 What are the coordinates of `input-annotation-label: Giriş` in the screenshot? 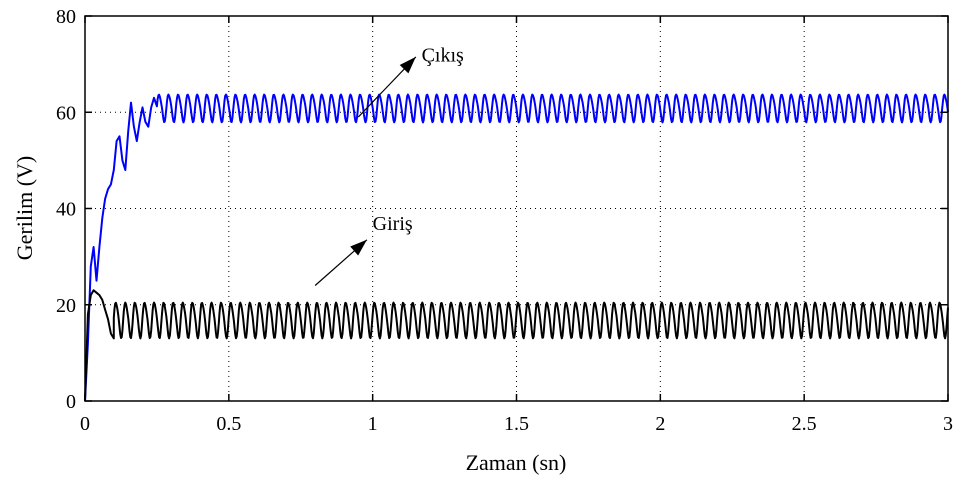 It's located at (393, 224).